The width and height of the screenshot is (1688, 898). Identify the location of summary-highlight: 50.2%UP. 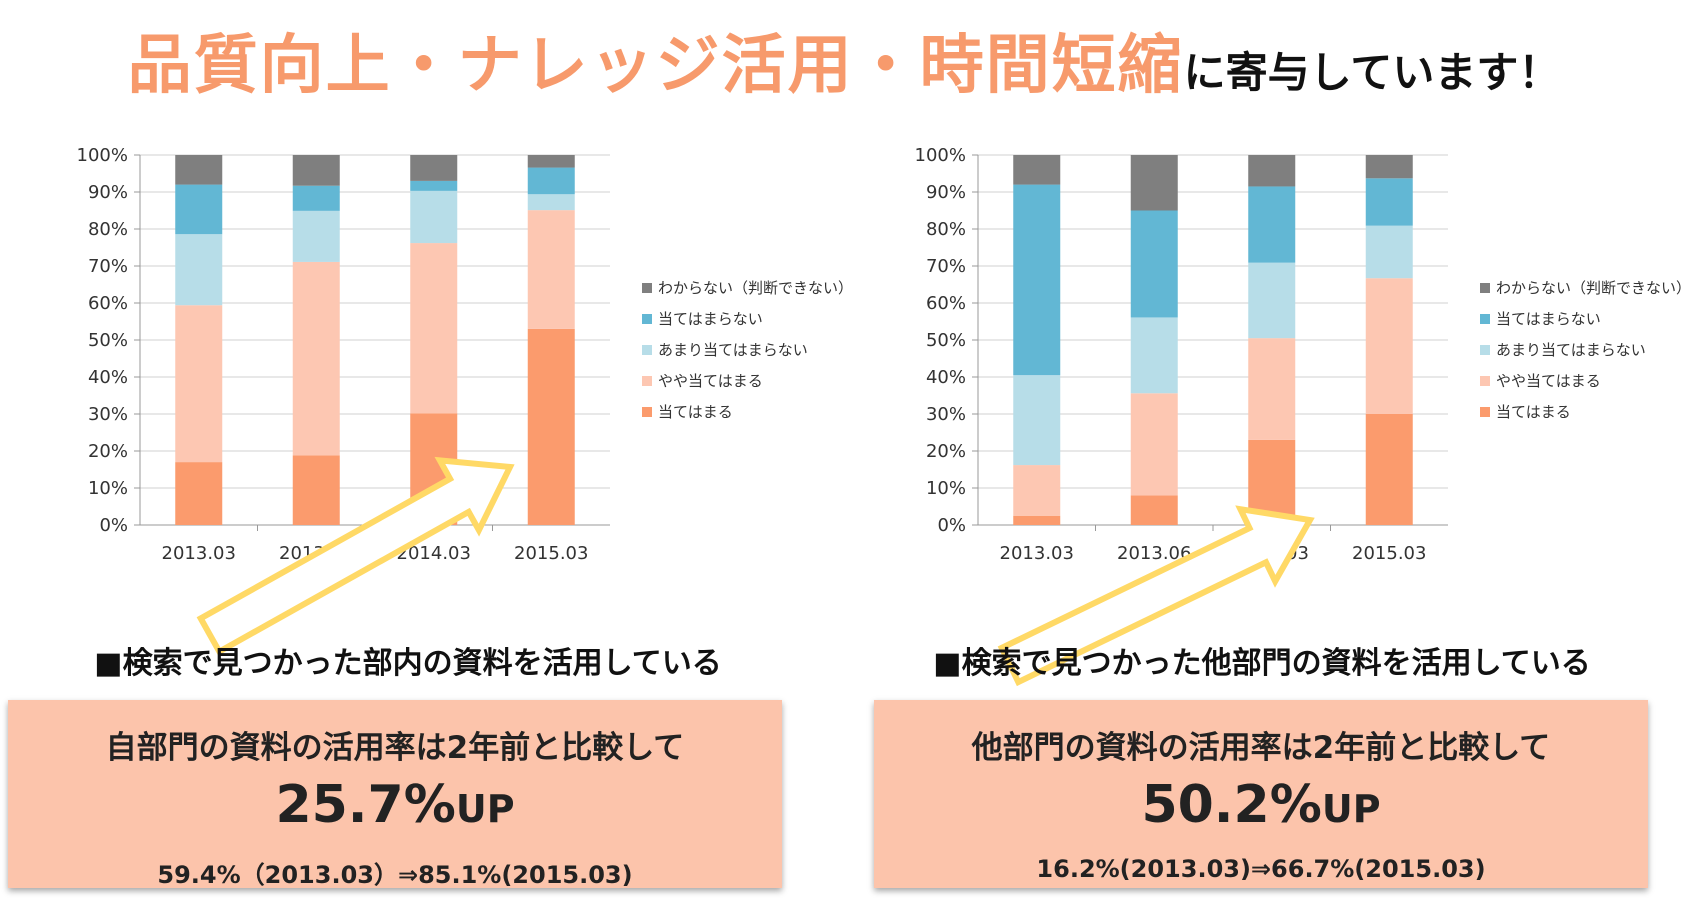
(1261, 811).